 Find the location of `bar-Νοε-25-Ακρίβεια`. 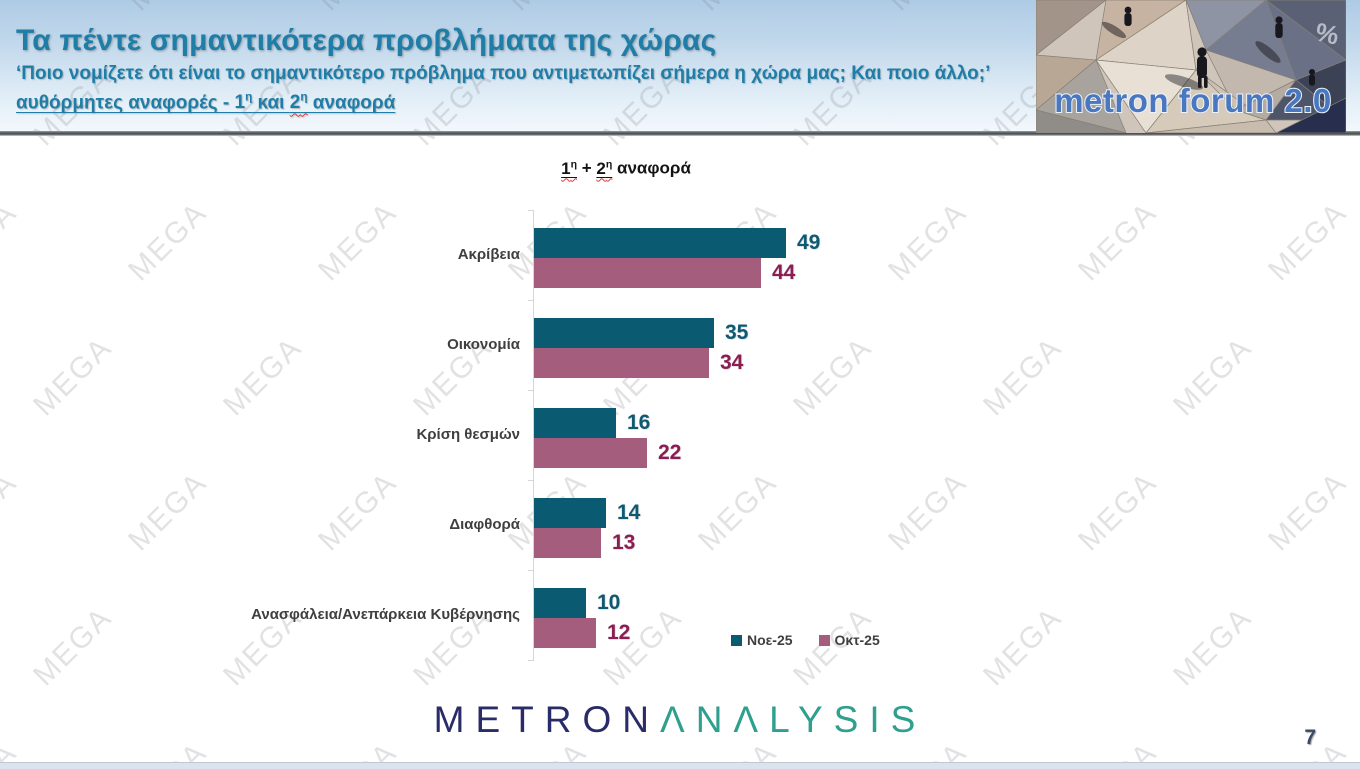

bar-Νοε-25-Ακρίβεια is located at coordinates (660, 243).